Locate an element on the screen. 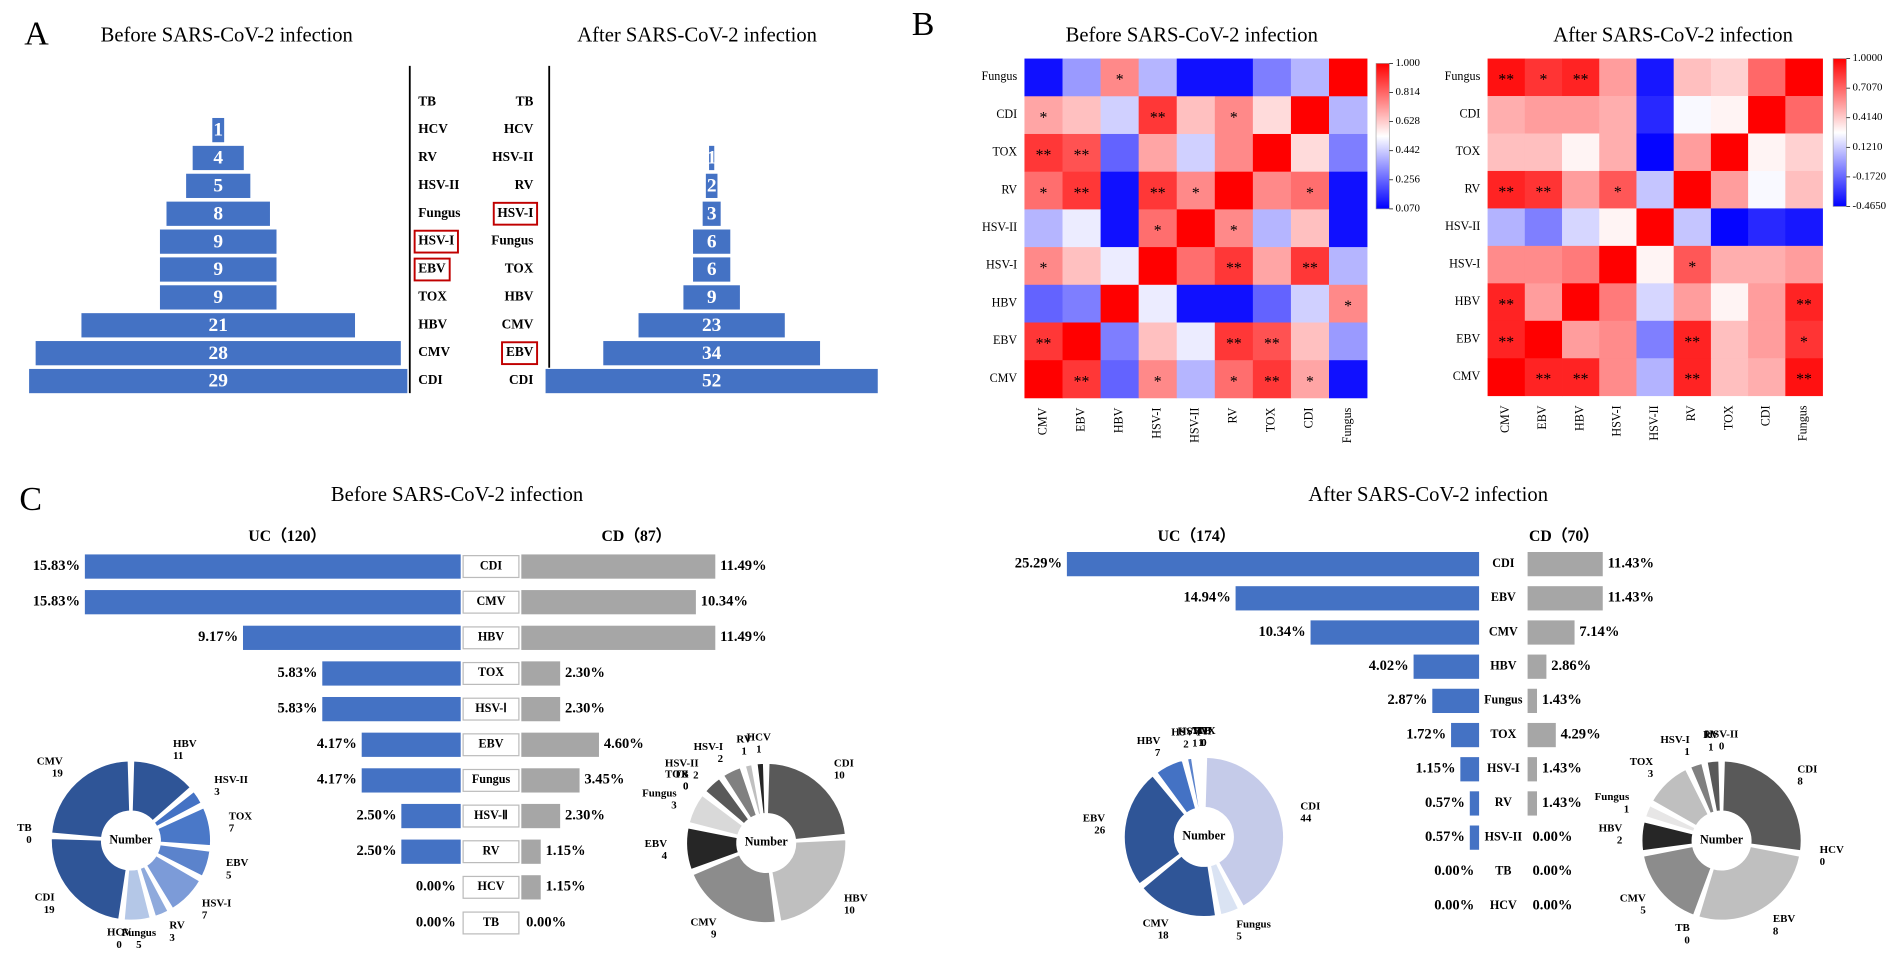 The height and width of the screenshot is (967, 1901). slice-value: 11 is located at coordinates (178, 756).